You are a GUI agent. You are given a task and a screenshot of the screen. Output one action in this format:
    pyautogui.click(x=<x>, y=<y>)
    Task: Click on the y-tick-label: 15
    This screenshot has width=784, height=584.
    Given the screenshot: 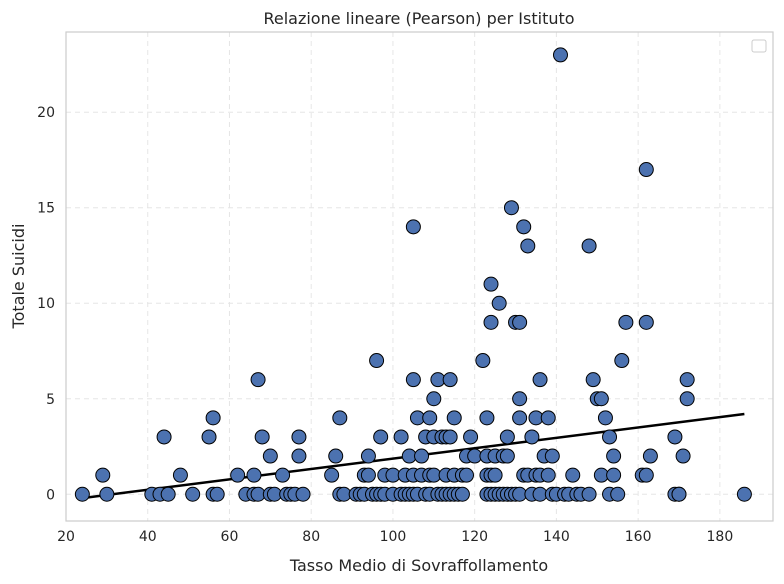 What is the action you would take?
    pyautogui.click(x=46, y=209)
    